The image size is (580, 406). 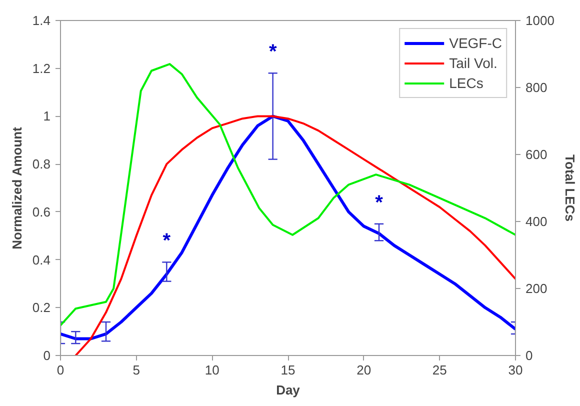 I want to click on y-tick-label: 1, so click(x=47, y=116).